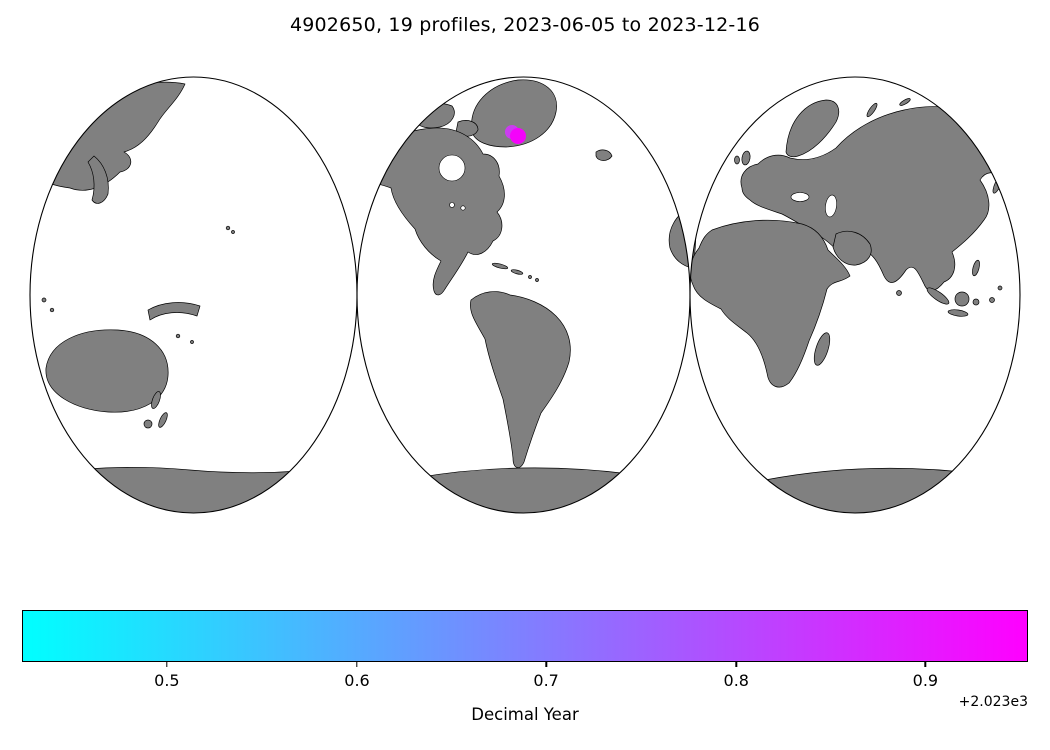 The width and height of the screenshot is (1050, 750). Describe the element at coordinates (195, 489) in the screenshot. I see `antarctica-left` at that location.